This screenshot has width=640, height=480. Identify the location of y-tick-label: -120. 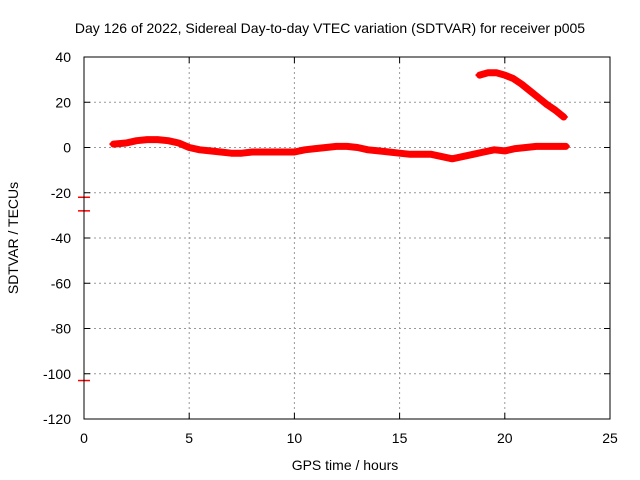
(57, 419).